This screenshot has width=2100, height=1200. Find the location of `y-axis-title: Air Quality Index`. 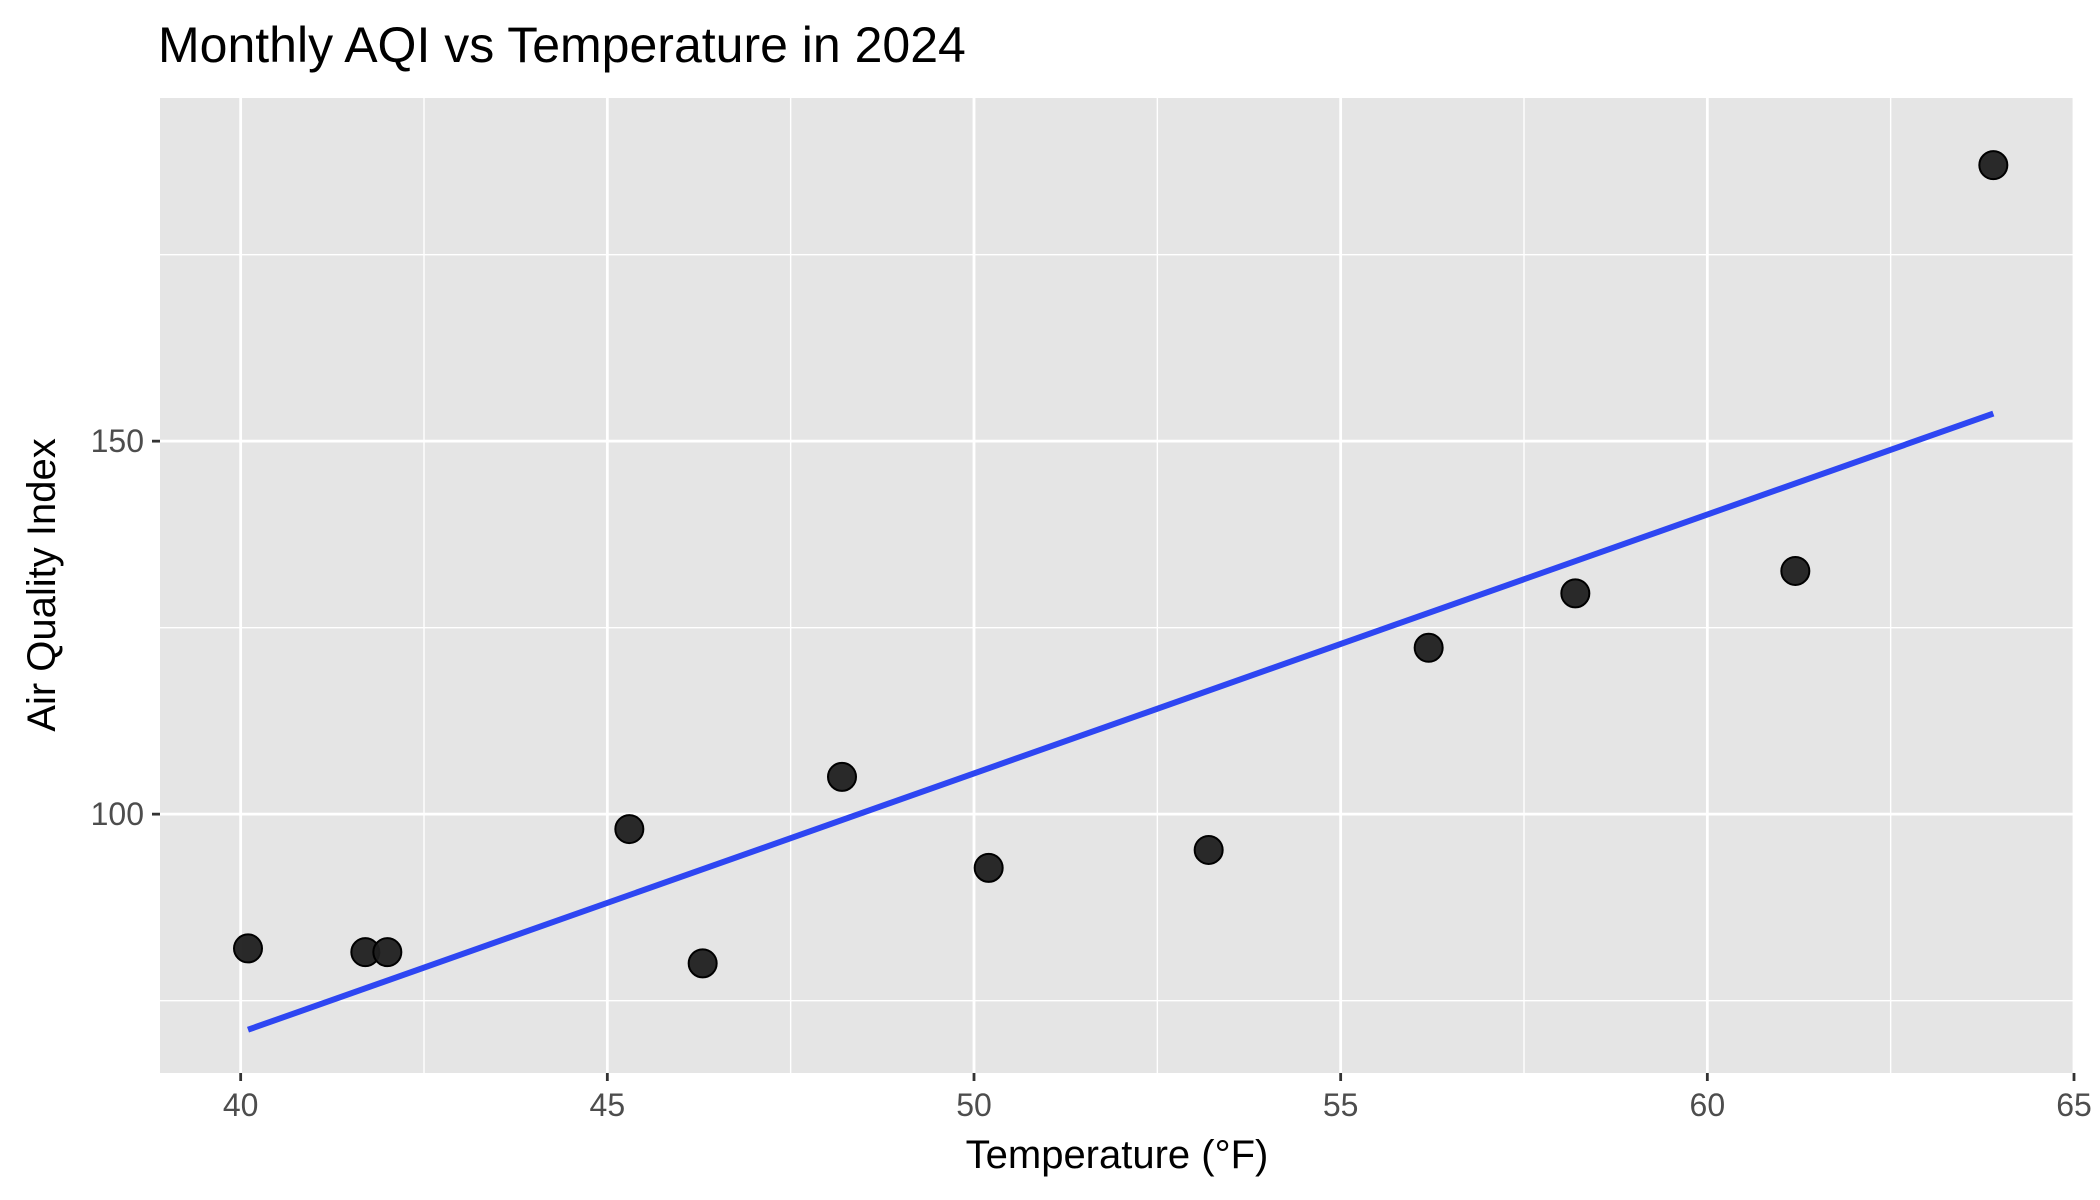

y-axis-title: Air Quality Index is located at coordinates (42, 584).